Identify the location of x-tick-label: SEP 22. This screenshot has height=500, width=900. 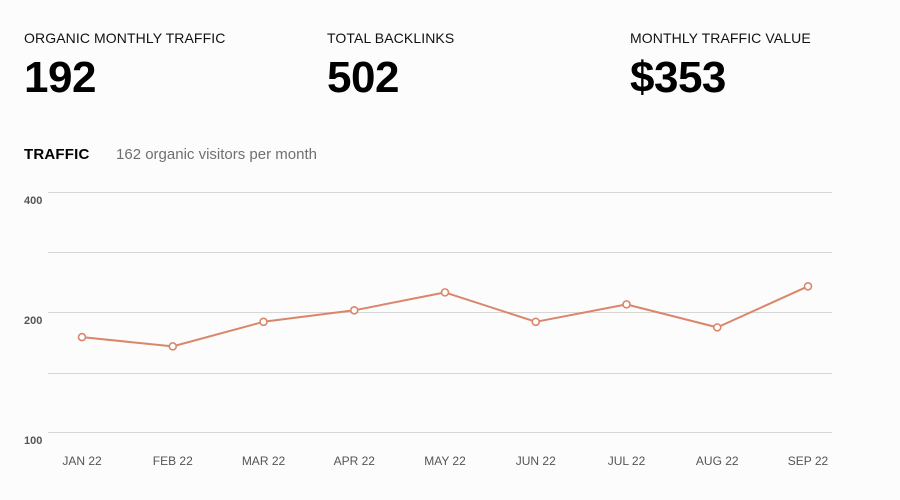
(808, 461).